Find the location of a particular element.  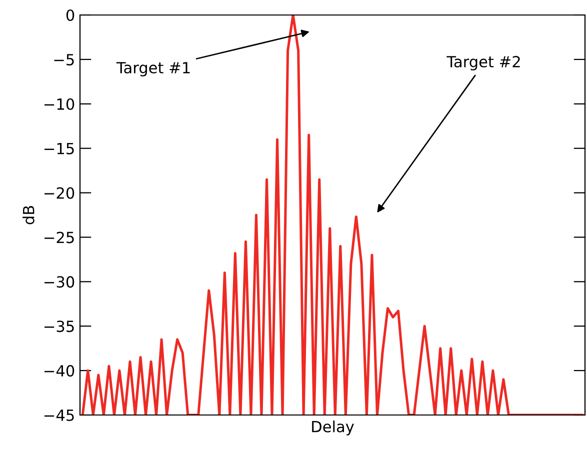

annotation: Target #2 is located at coordinates (483, 63).